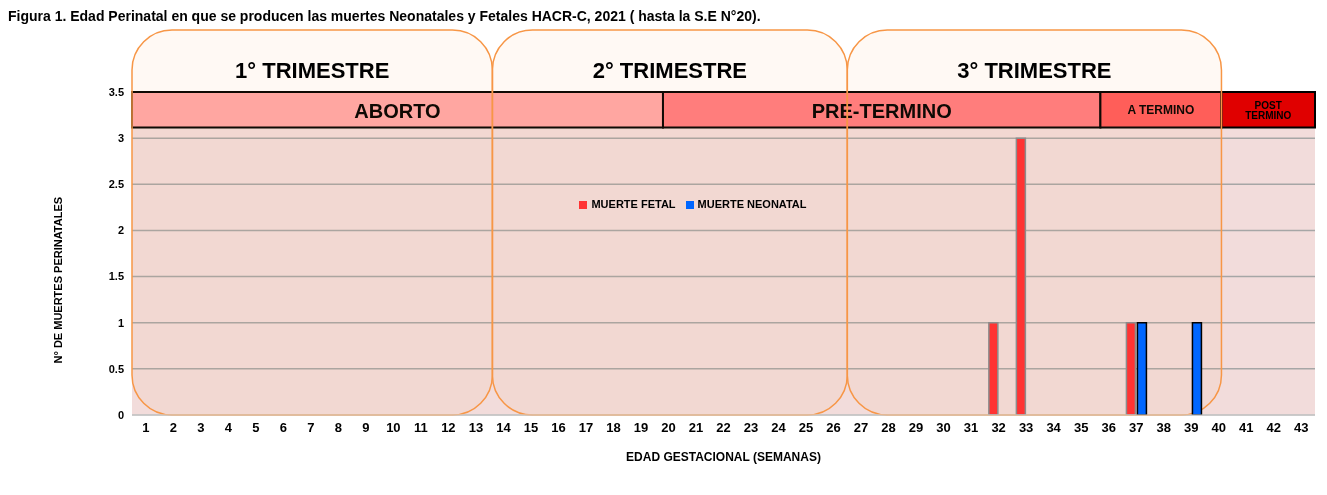 Image resolution: width=1327 pixels, height=495 pixels. Describe the element at coordinates (173, 428) in the screenshot. I see `x-tick-label: 2` at that location.